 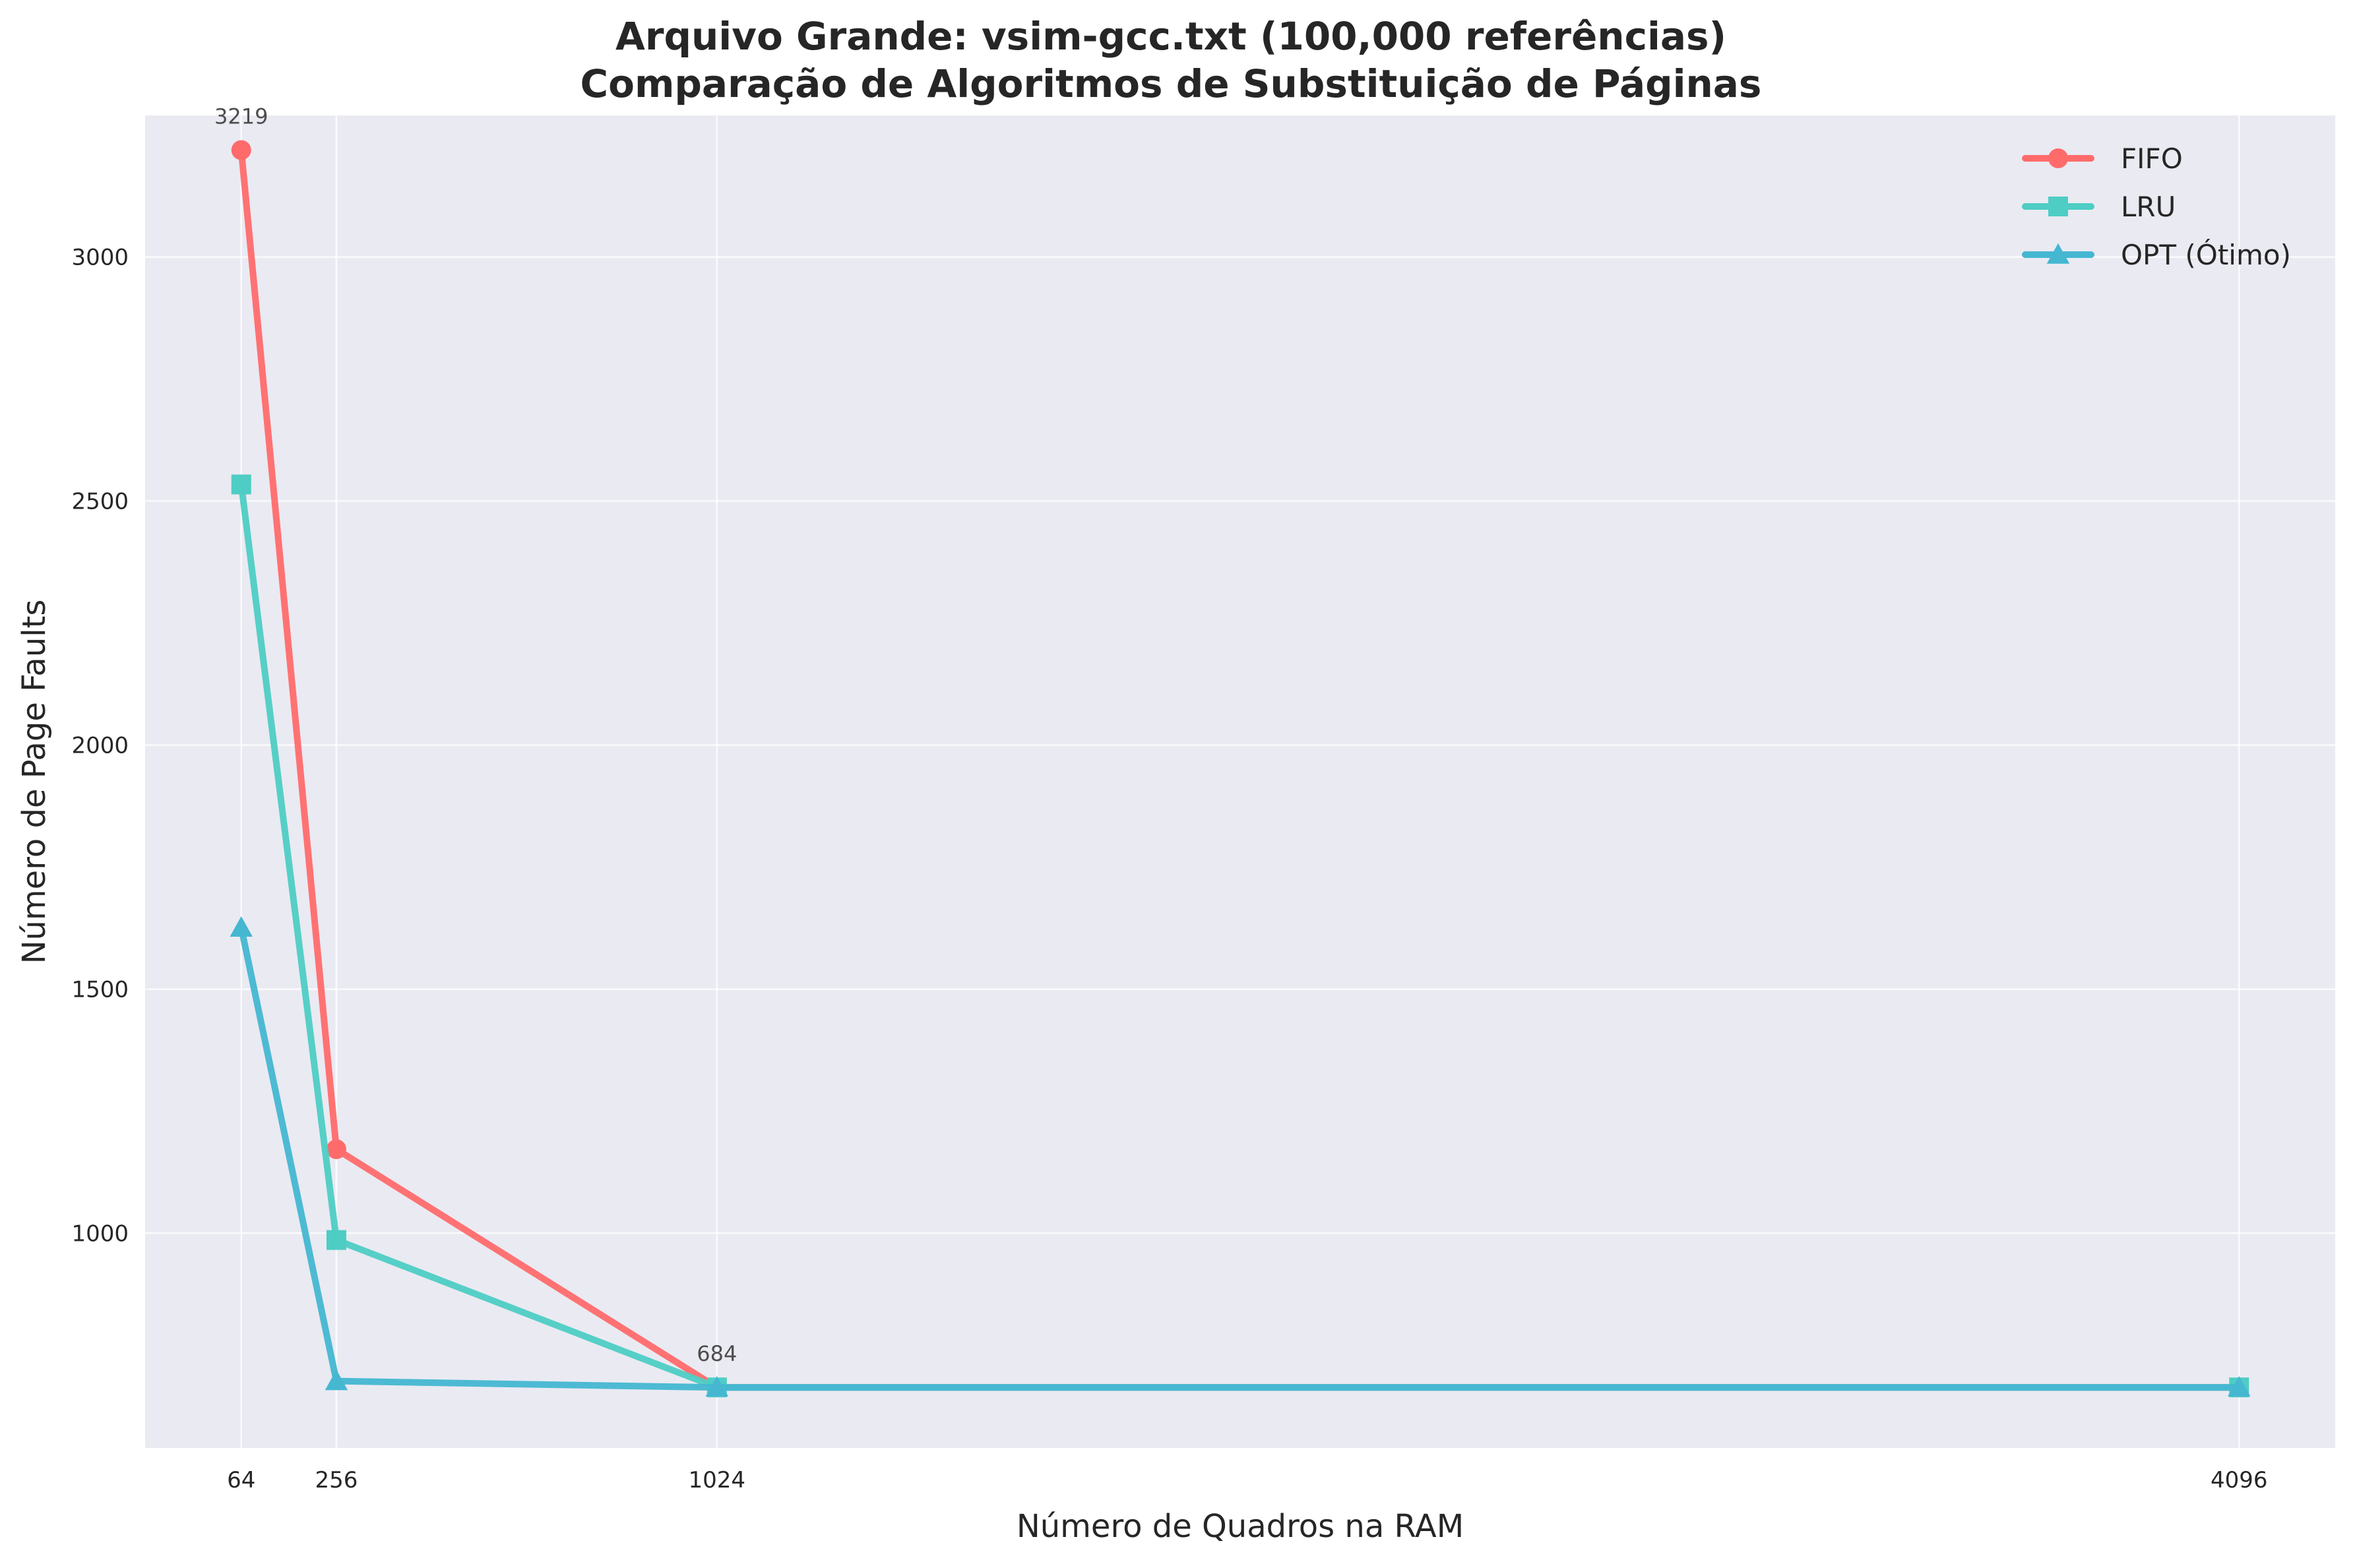 What do you see at coordinates (717, 1353) in the screenshot?
I see `data-label: 684` at bounding box center [717, 1353].